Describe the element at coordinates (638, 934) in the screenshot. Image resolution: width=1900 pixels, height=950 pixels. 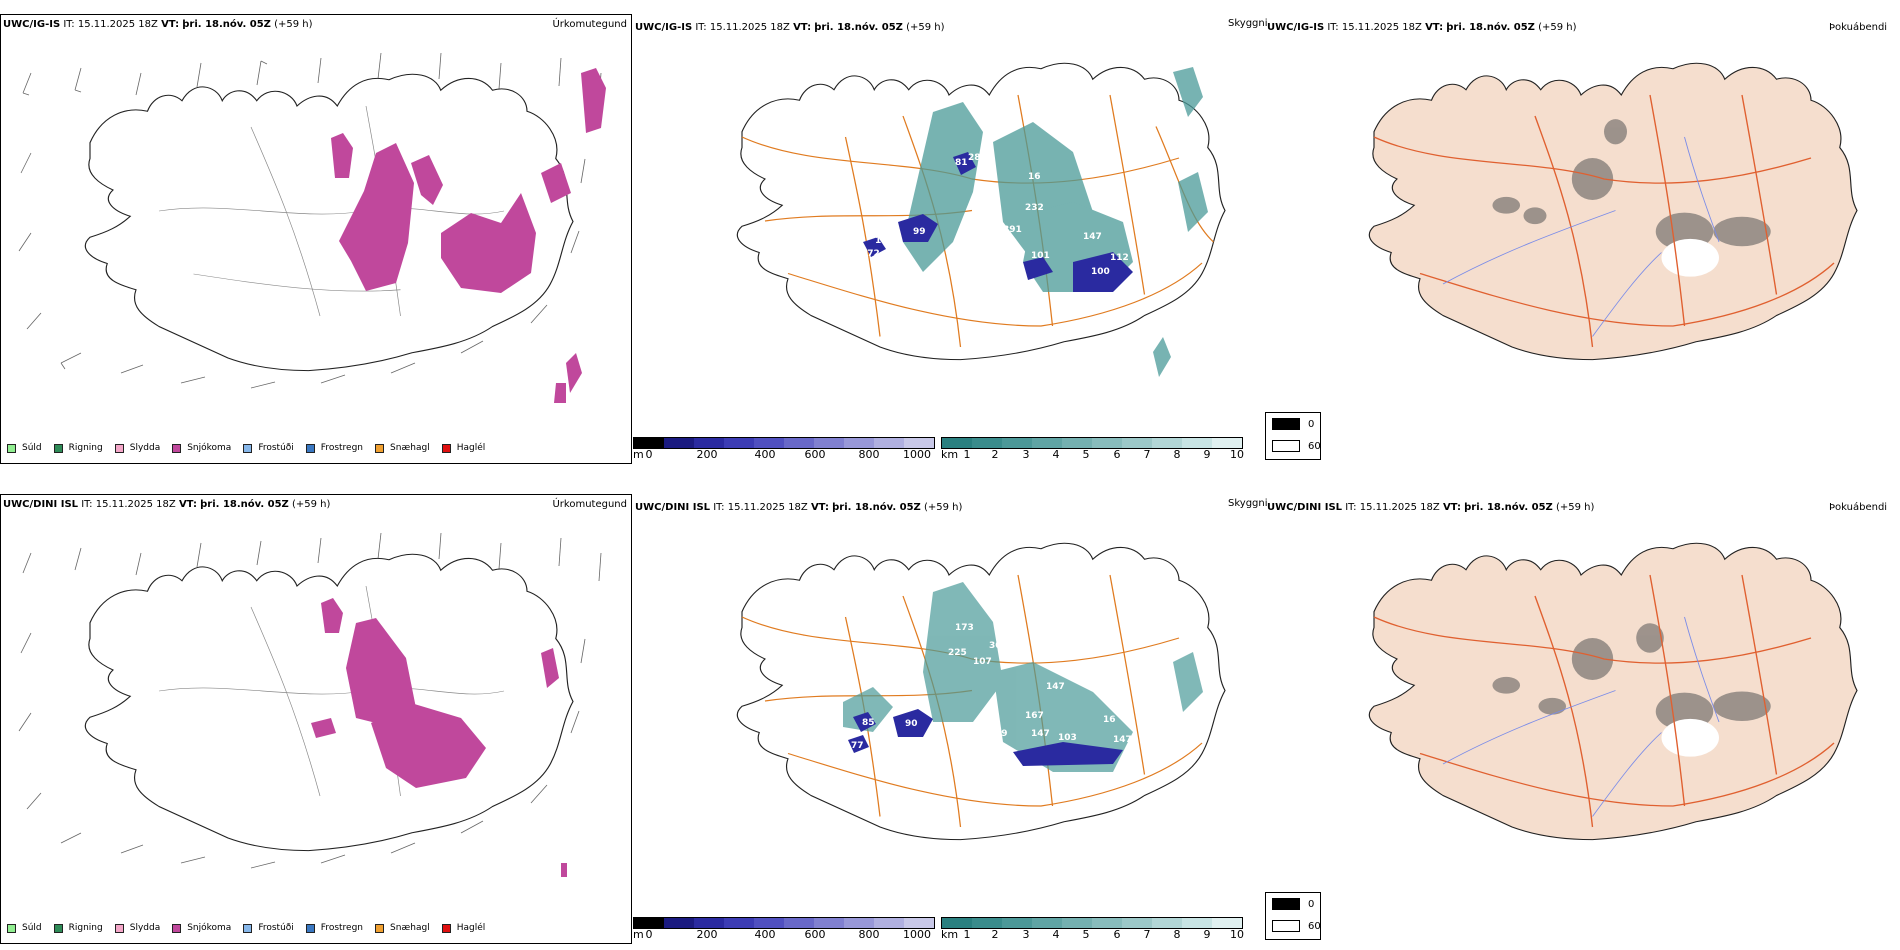
I see `cloudbase-unit: m` at that location.